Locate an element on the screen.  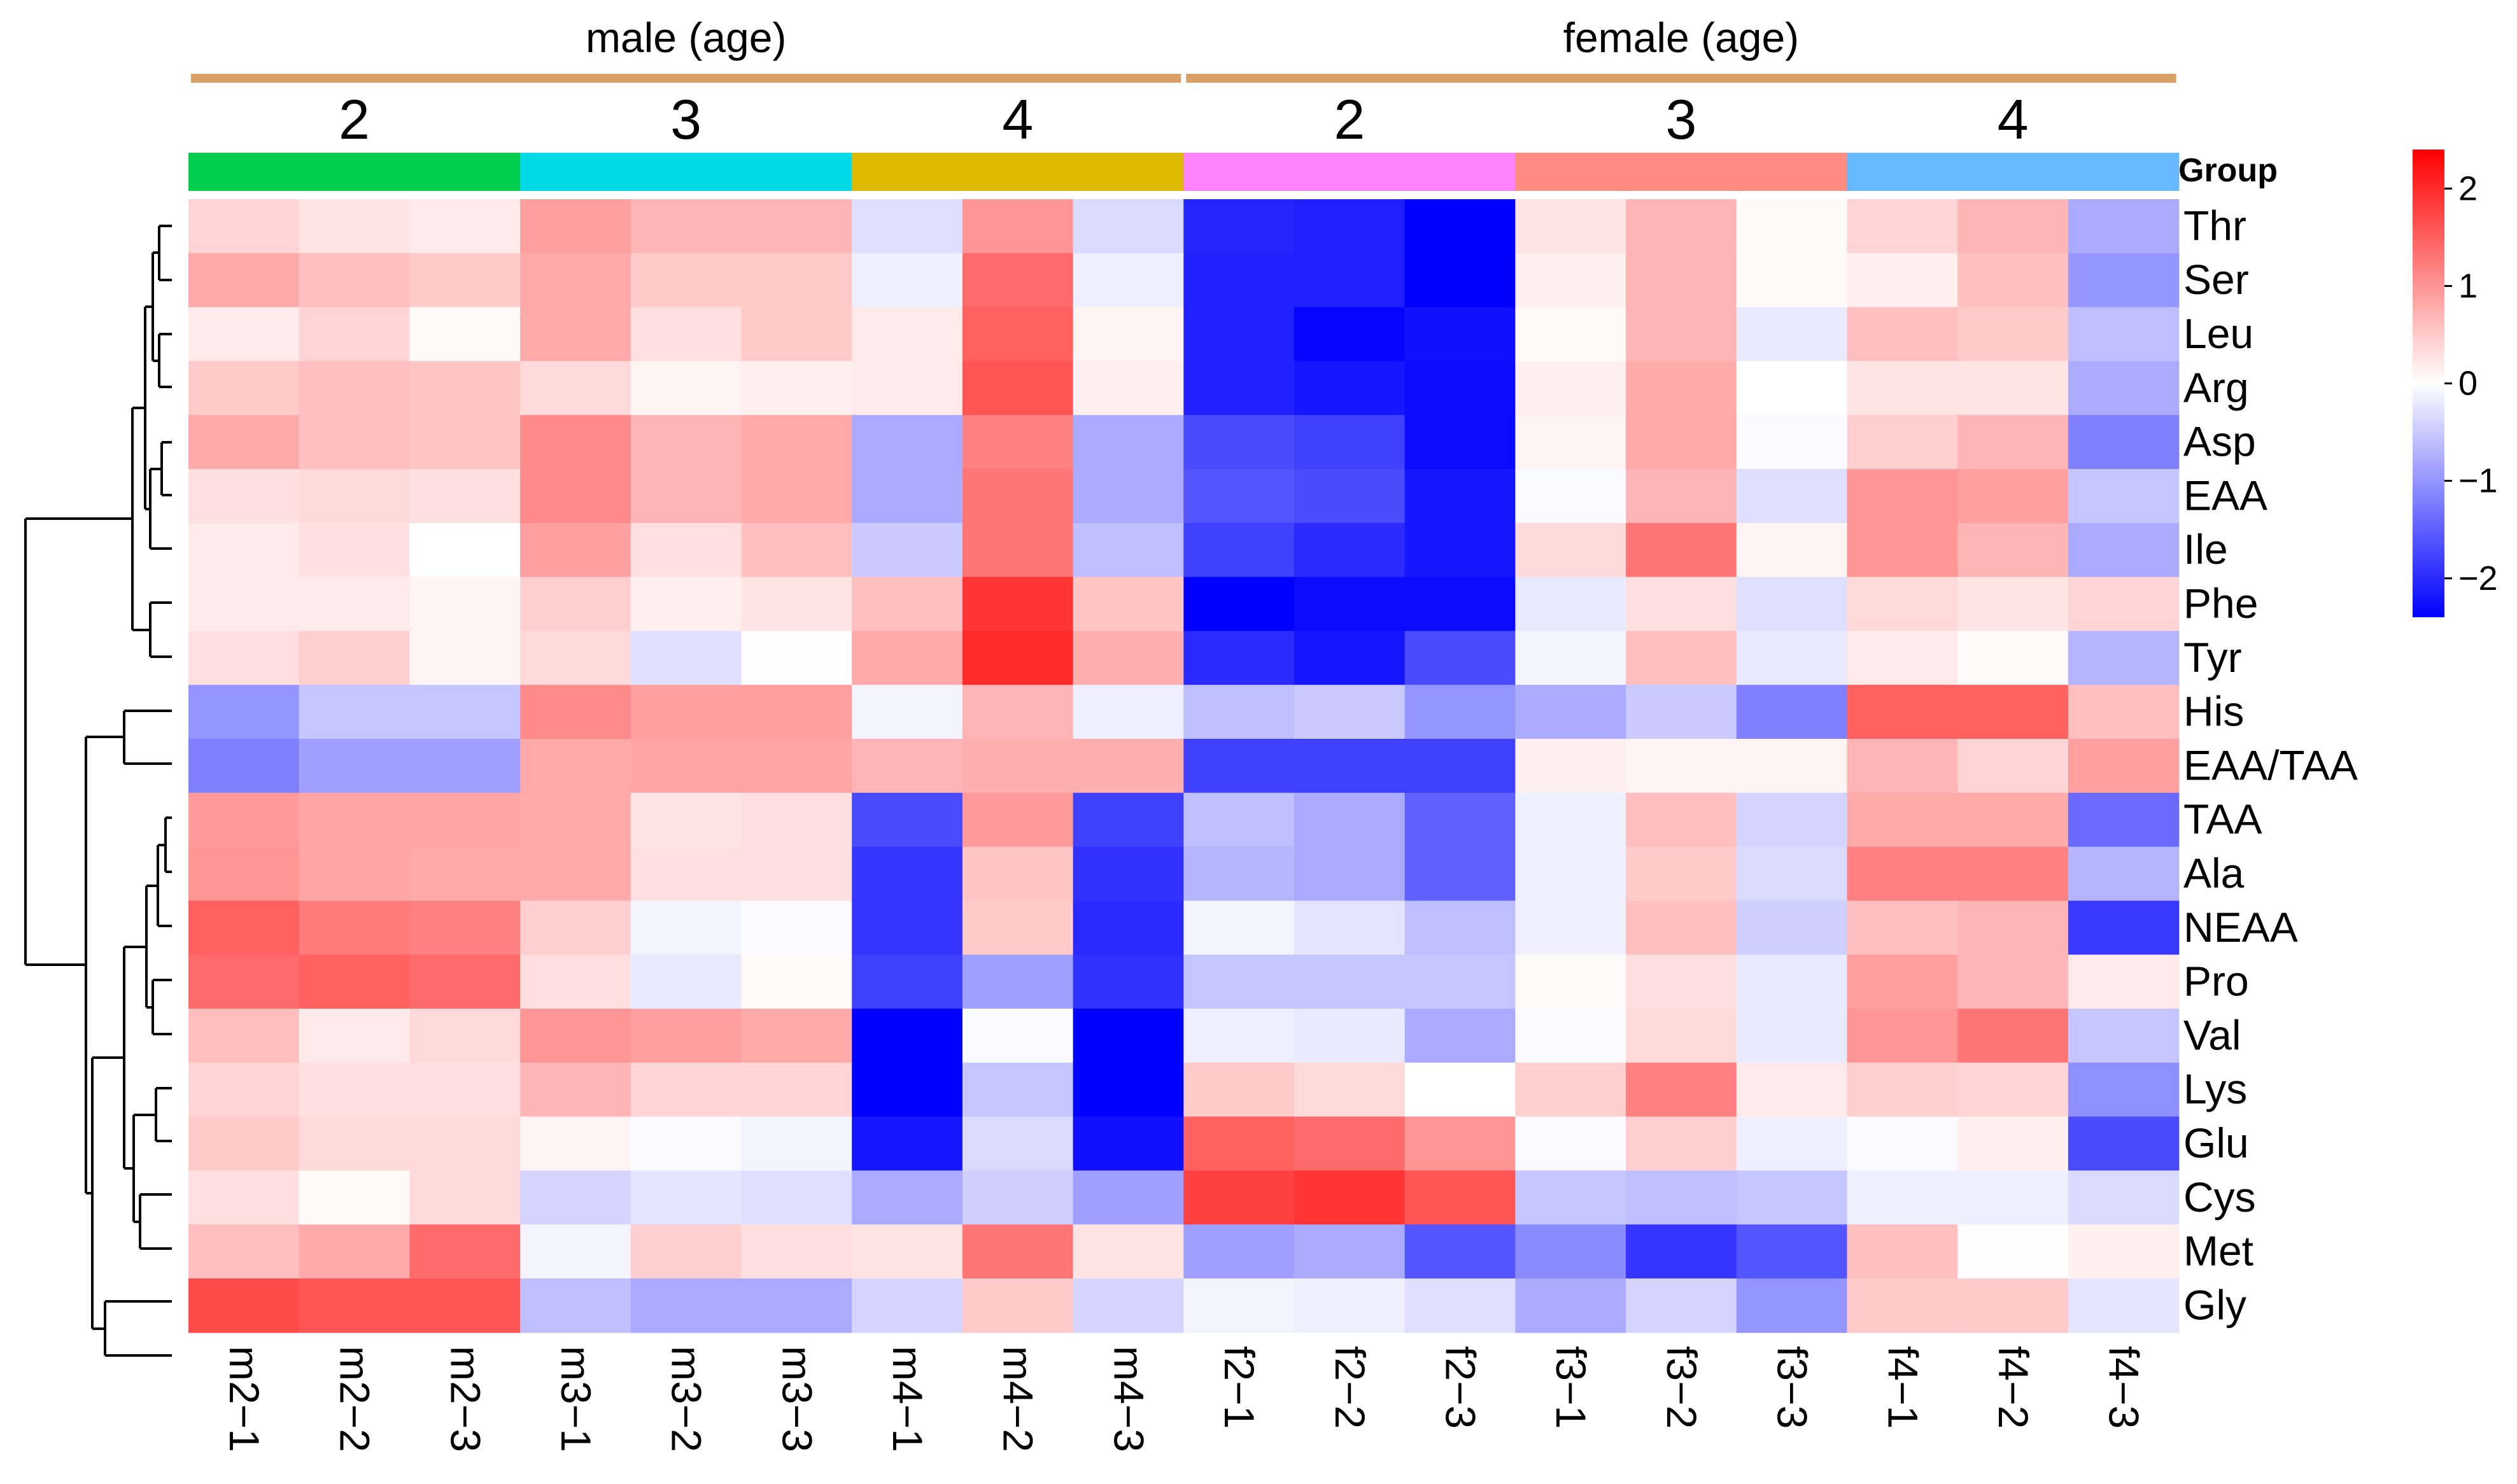
row-label: Glu is located at coordinates (2216, 1142).